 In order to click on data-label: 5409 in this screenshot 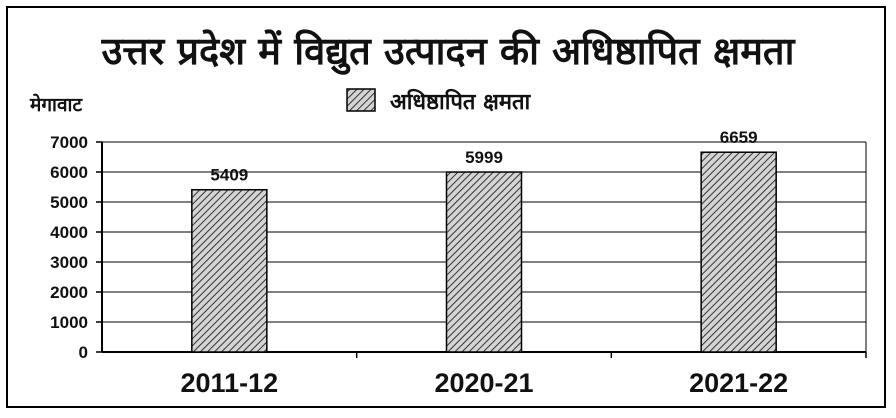, I will do `click(229, 175)`.